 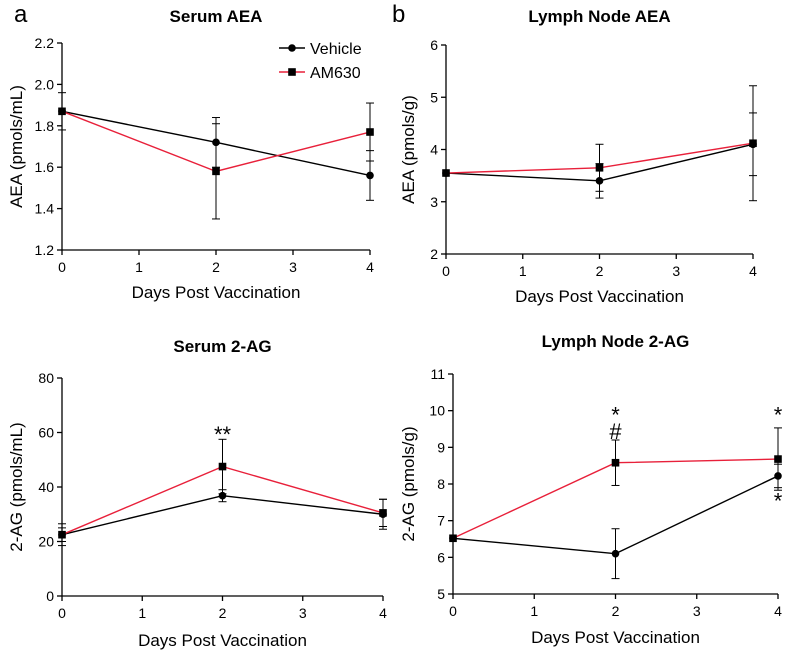 I want to click on y-tick-label: 2.0, so click(x=45, y=84).